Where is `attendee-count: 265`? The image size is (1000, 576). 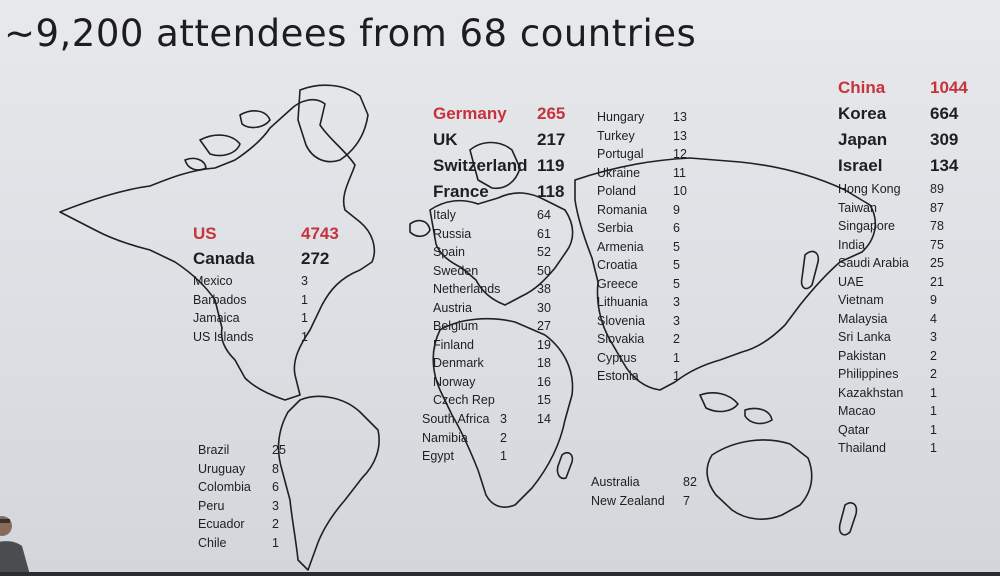 attendee-count: 265 is located at coordinates (551, 113).